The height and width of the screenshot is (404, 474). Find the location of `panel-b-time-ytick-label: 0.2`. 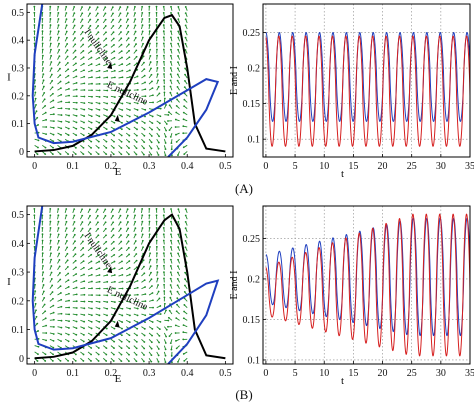

panel-b-time-ytick-label: 0.2 is located at coordinates (254, 279).